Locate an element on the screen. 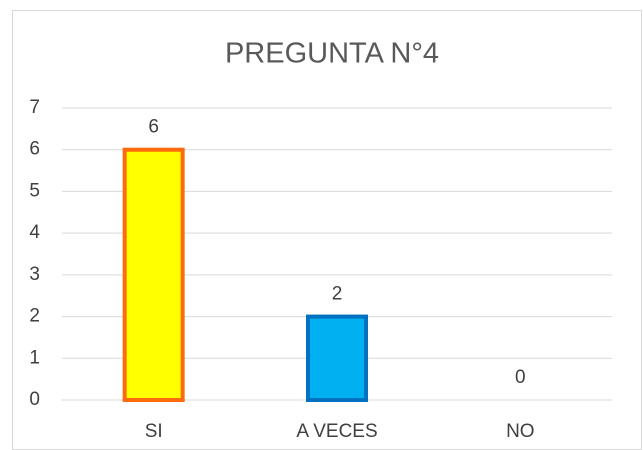  y-tick-label: 2 is located at coordinates (34, 316).